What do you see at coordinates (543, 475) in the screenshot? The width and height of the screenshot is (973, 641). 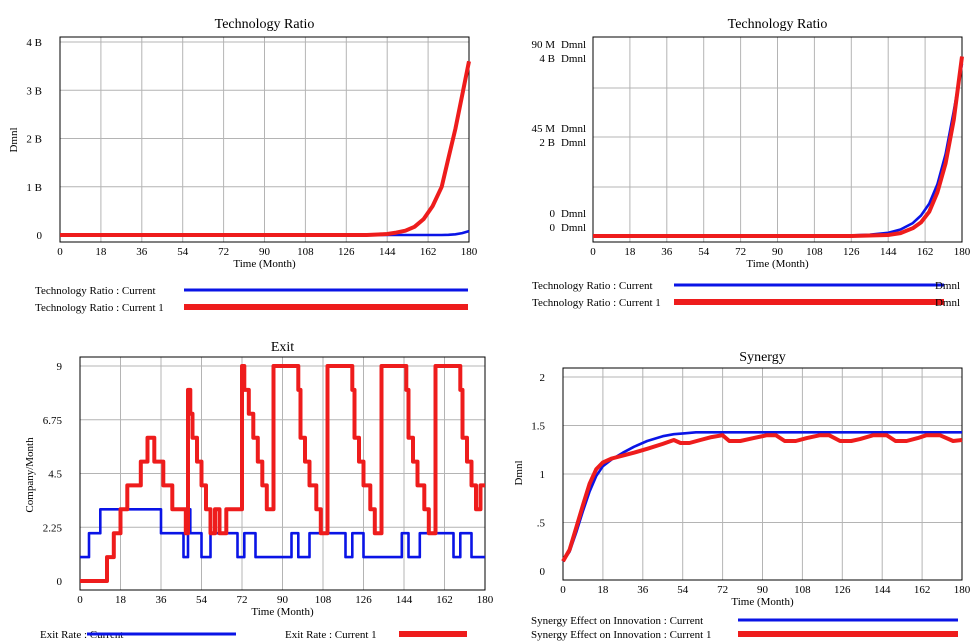 I see `y-tick-label: 1` at bounding box center [543, 475].